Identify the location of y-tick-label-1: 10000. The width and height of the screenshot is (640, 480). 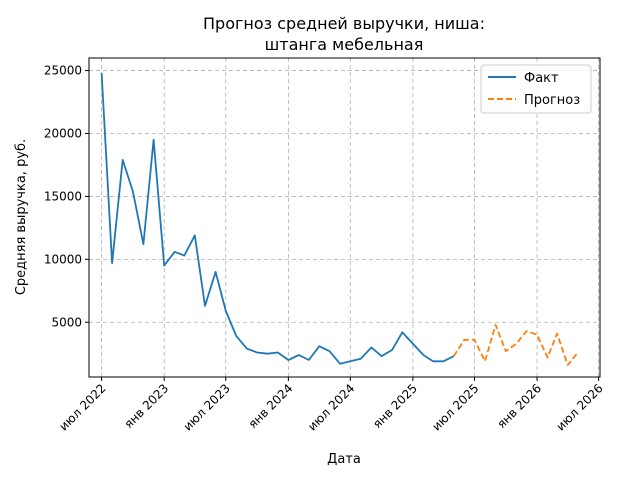
(63, 259).